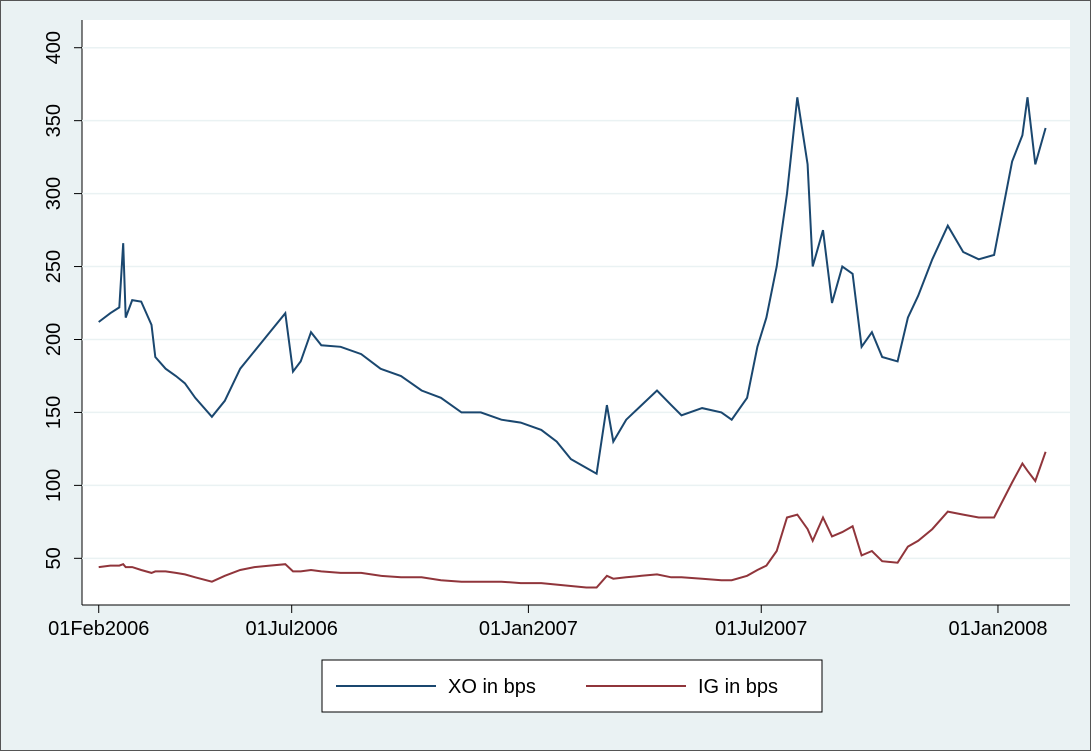  Describe the element at coordinates (98, 629) in the screenshot. I see `x-tick-label: 01Feb2006` at that location.